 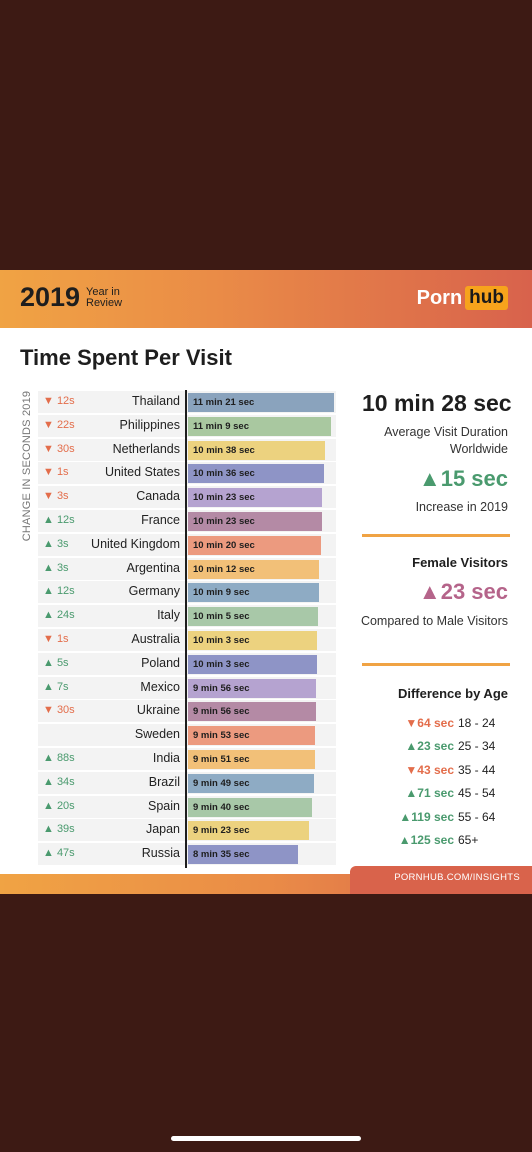 I want to click on duration-bar: 11 min 21 sec, so click(x=261, y=402).